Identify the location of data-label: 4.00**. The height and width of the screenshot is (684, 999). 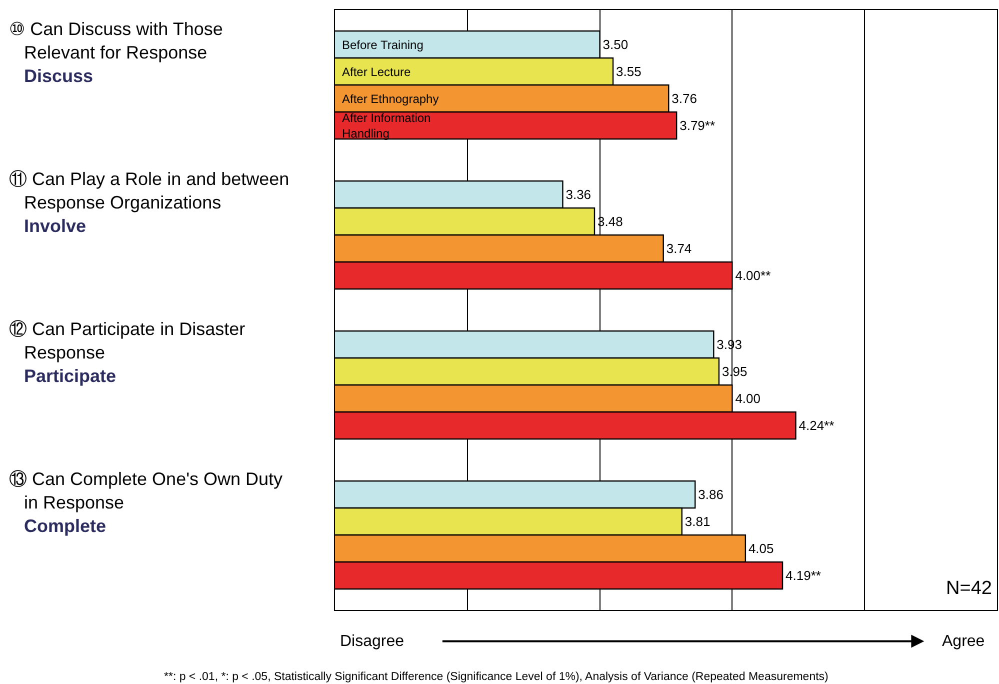
(753, 275).